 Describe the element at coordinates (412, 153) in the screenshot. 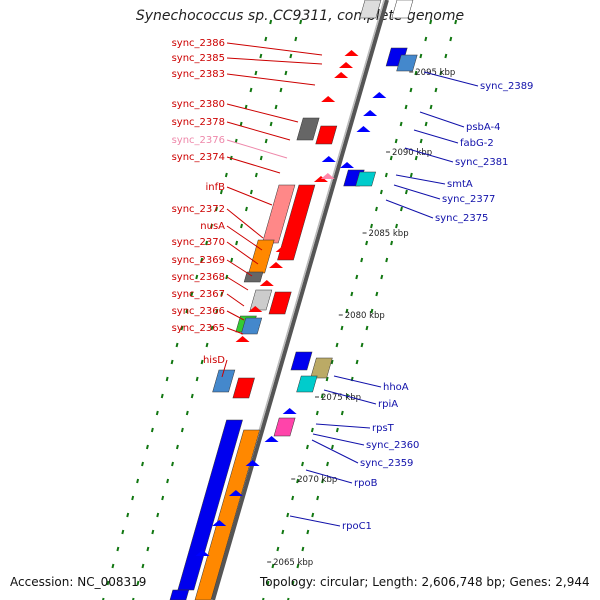

I see `kbp-tick-label: 2090 kbp` at that location.